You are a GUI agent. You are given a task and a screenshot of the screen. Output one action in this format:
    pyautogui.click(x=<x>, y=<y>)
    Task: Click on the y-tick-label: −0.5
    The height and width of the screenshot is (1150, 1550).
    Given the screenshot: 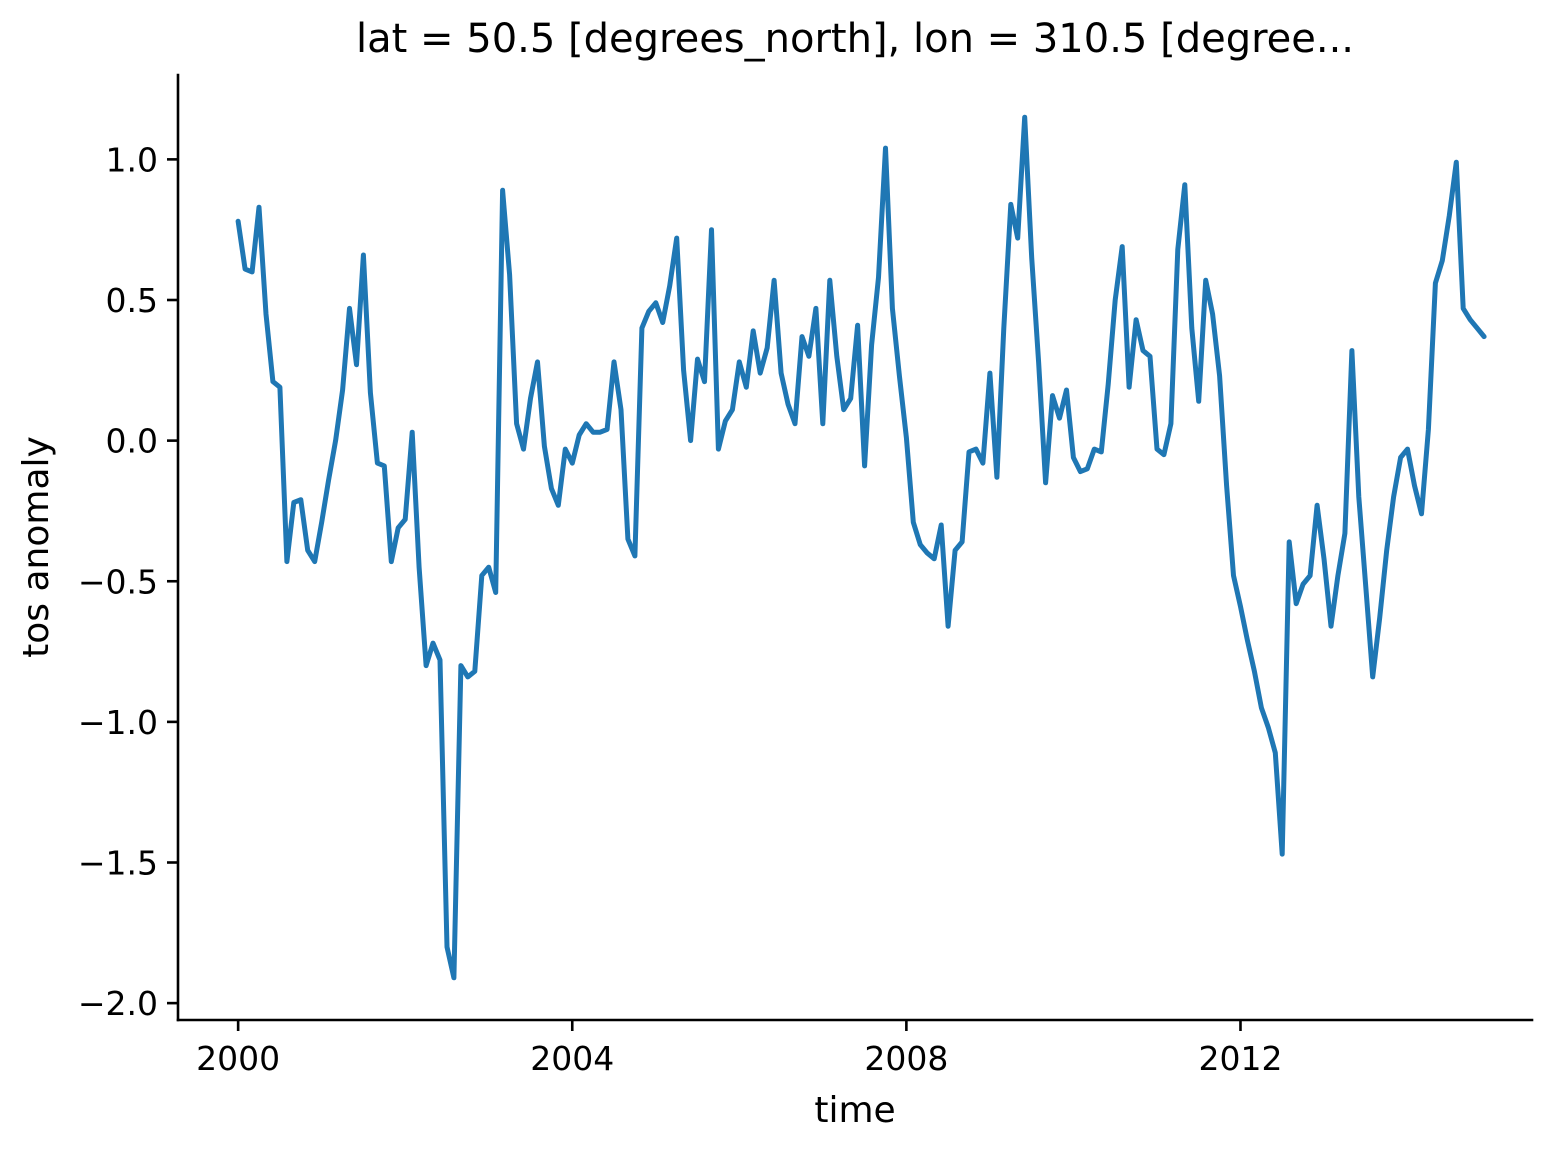 What is the action you would take?
    pyautogui.click(x=118, y=581)
    